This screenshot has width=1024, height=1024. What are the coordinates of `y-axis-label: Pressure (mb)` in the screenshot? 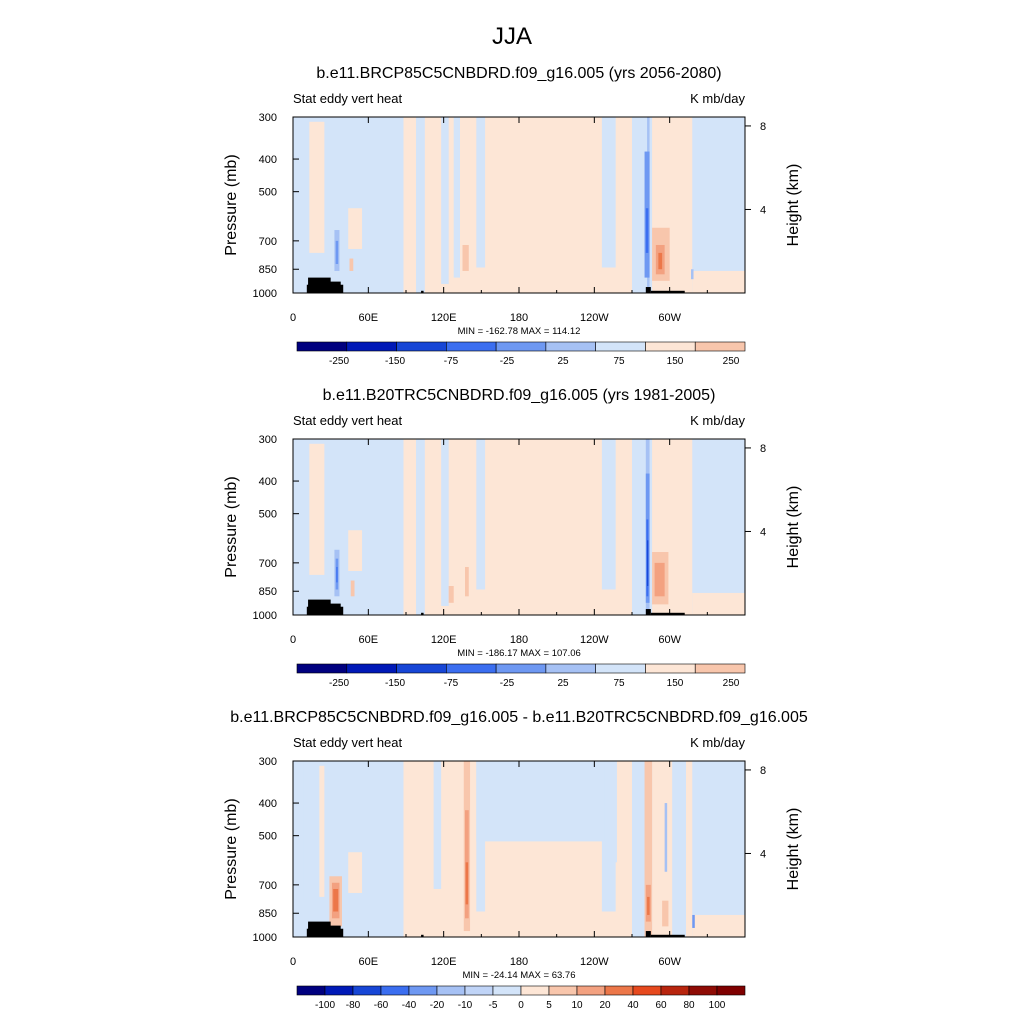 It's located at (231, 848).